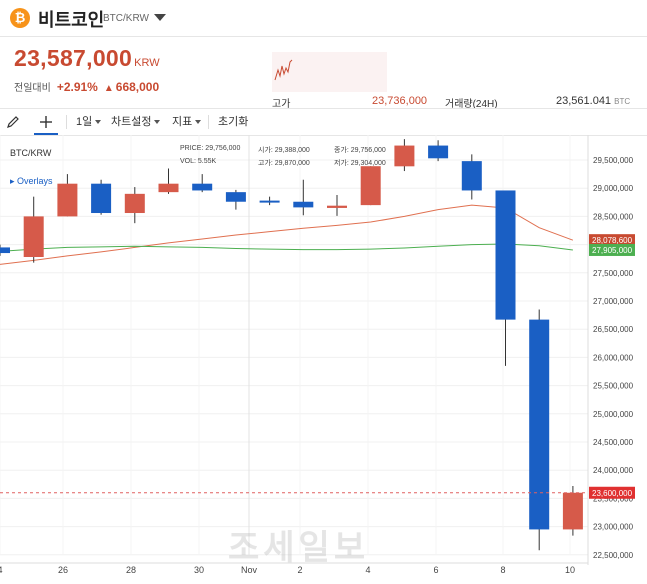 The image size is (647, 584). I want to click on chart-symbol: BTC/KRW, so click(31, 153).